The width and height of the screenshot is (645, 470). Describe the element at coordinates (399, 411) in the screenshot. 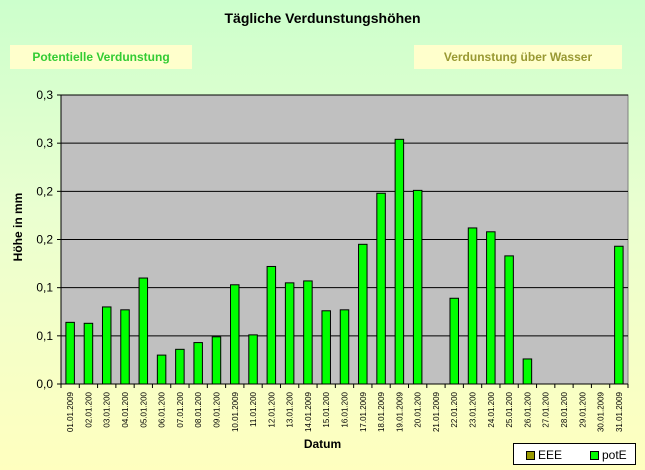

I see `x-tick-label: 19.01.2009` at that location.